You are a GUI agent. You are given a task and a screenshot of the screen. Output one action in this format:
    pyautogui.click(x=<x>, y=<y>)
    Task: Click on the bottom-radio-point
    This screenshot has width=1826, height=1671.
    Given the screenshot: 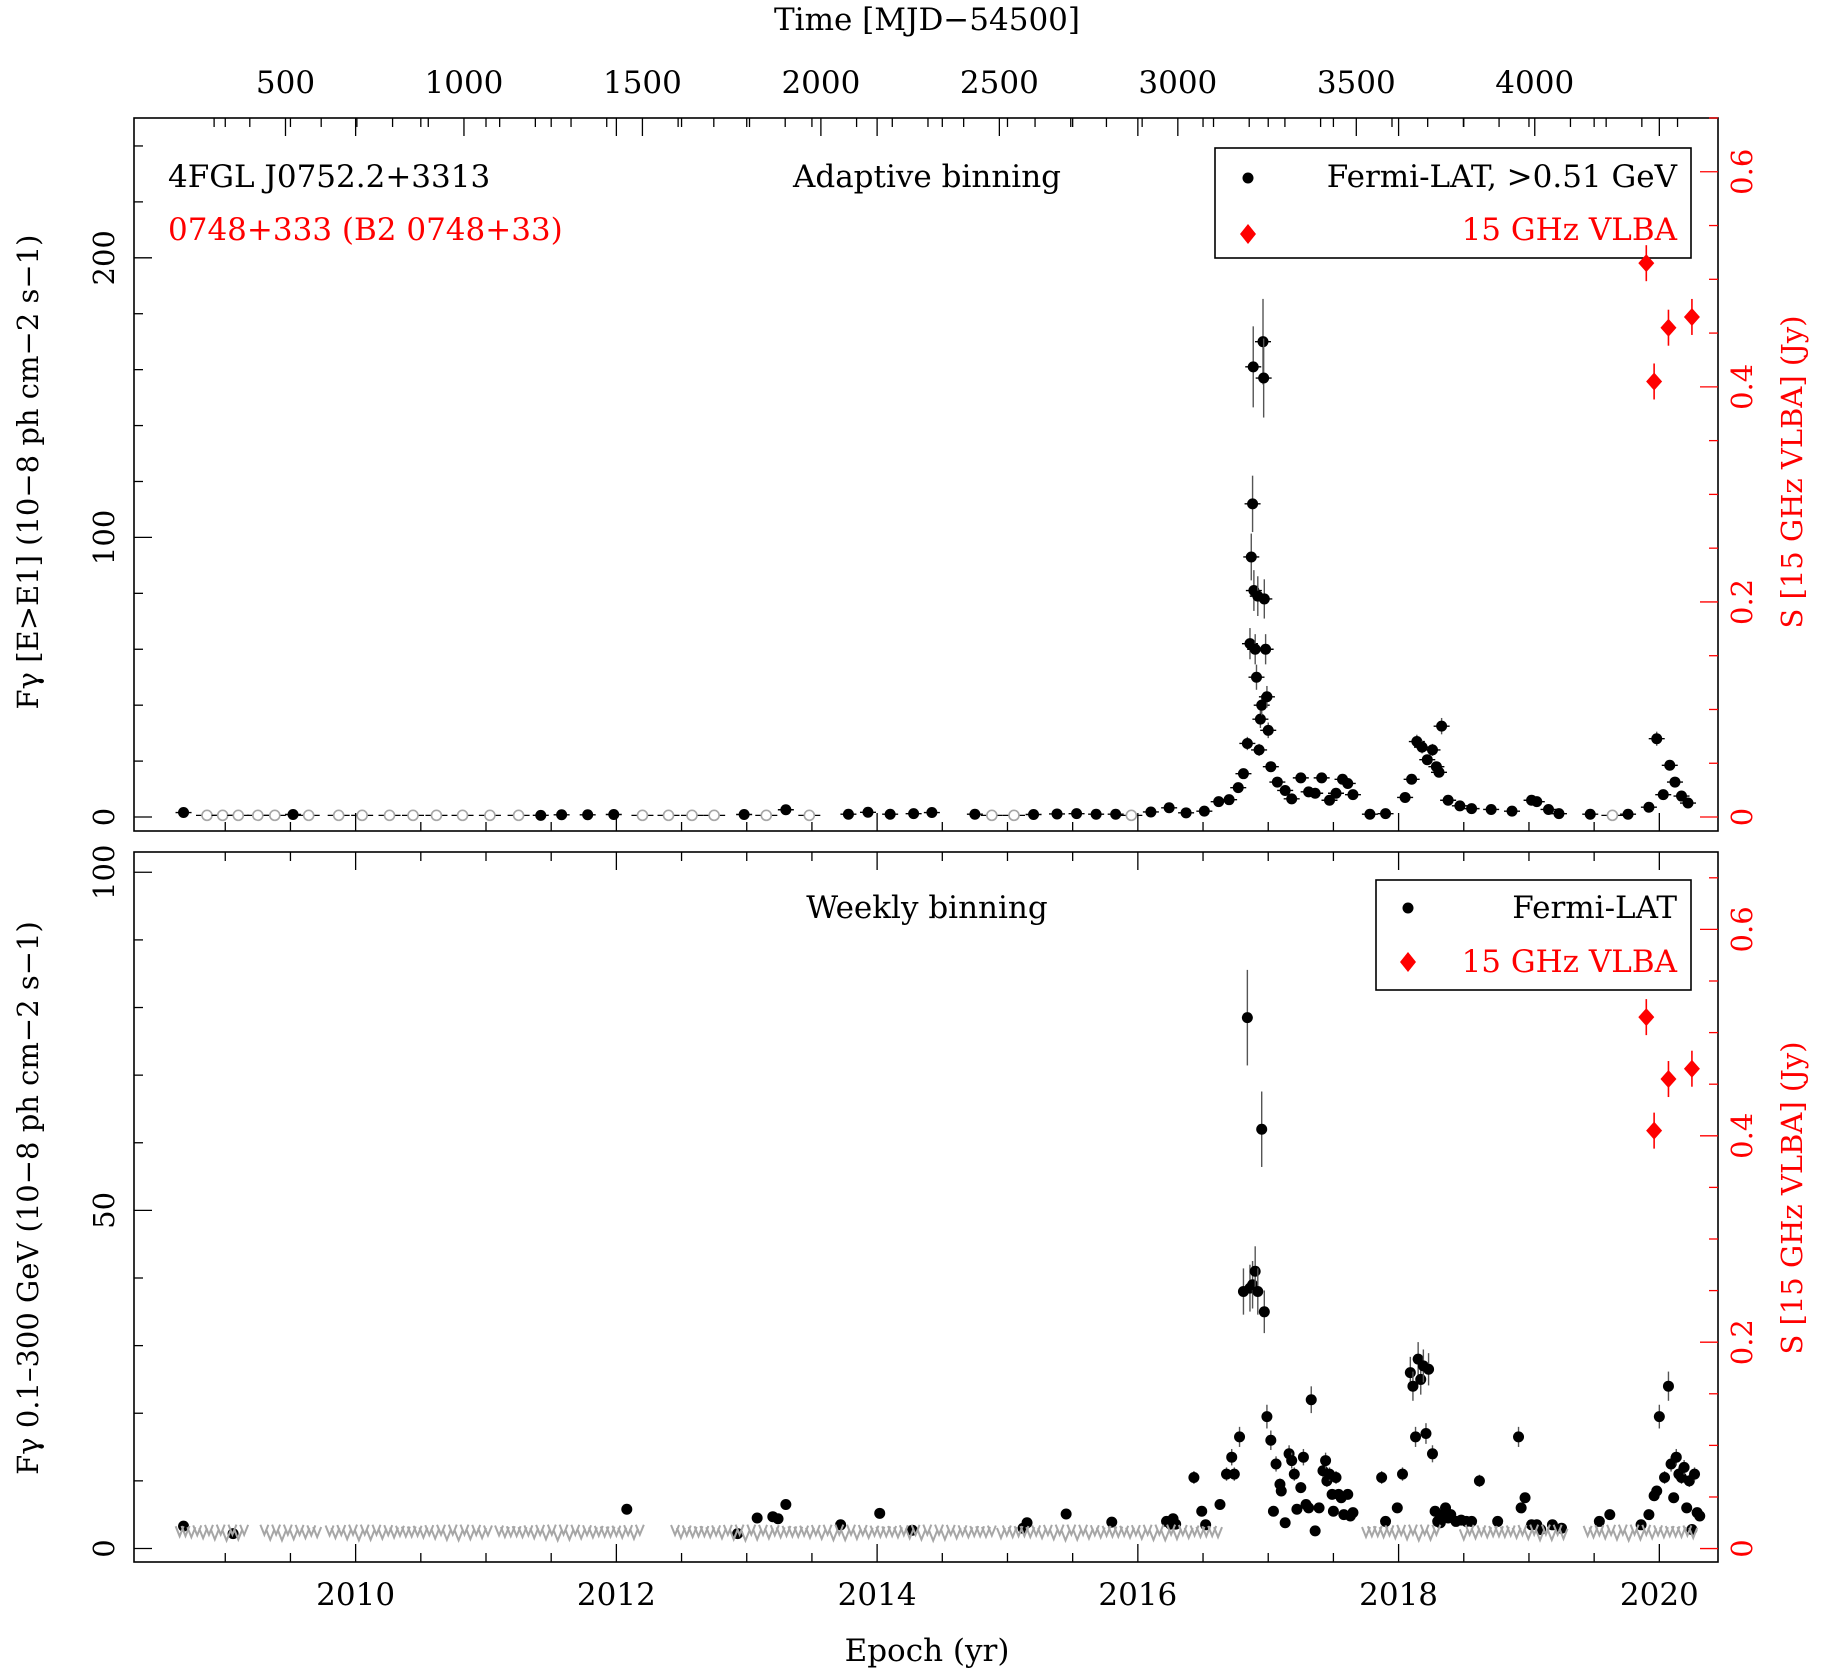 What is the action you would take?
    pyautogui.click(x=1691, y=1068)
    